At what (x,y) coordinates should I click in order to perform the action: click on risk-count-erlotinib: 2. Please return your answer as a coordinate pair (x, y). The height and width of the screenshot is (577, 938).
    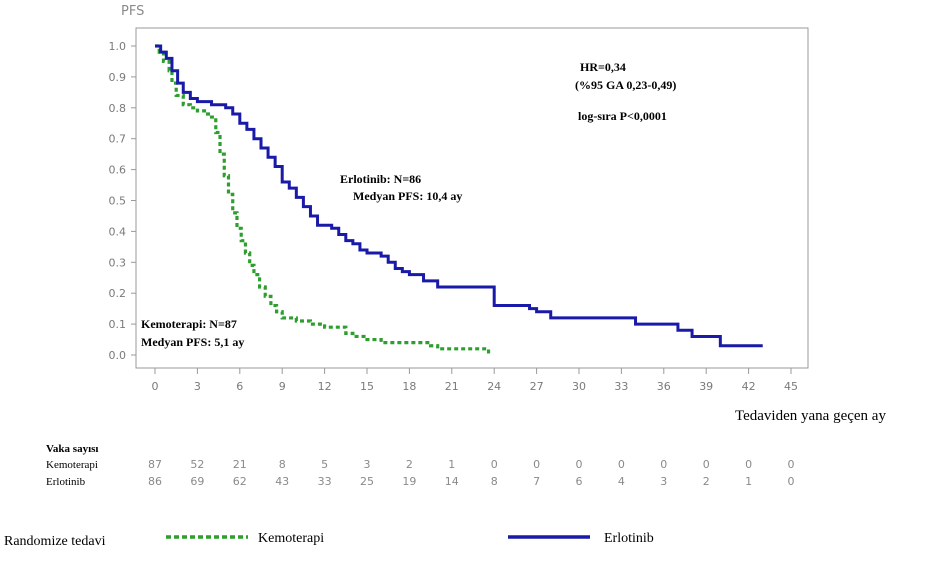
    Looking at the image, I should click on (706, 481).